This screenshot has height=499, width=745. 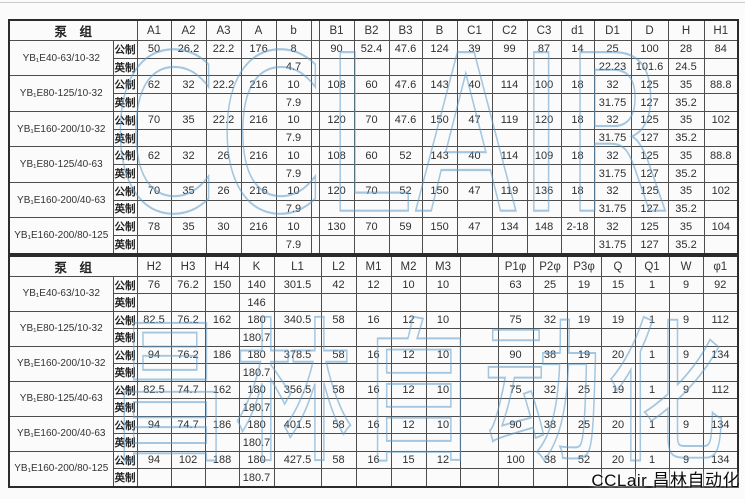 What do you see at coordinates (720, 320) in the screenshot?
I see `value-cell: 112` at bounding box center [720, 320].